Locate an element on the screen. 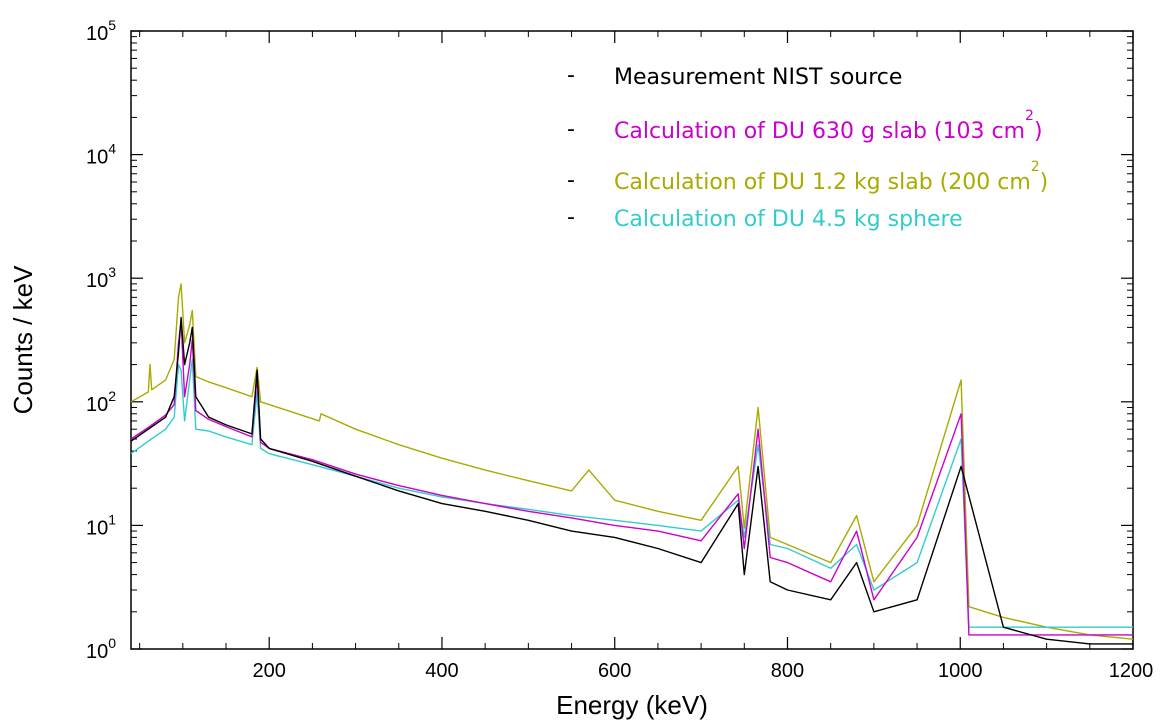 This screenshot has height=727, width=1161. legend-entry: Measurement NIST source is located at coordinates (758, 77).